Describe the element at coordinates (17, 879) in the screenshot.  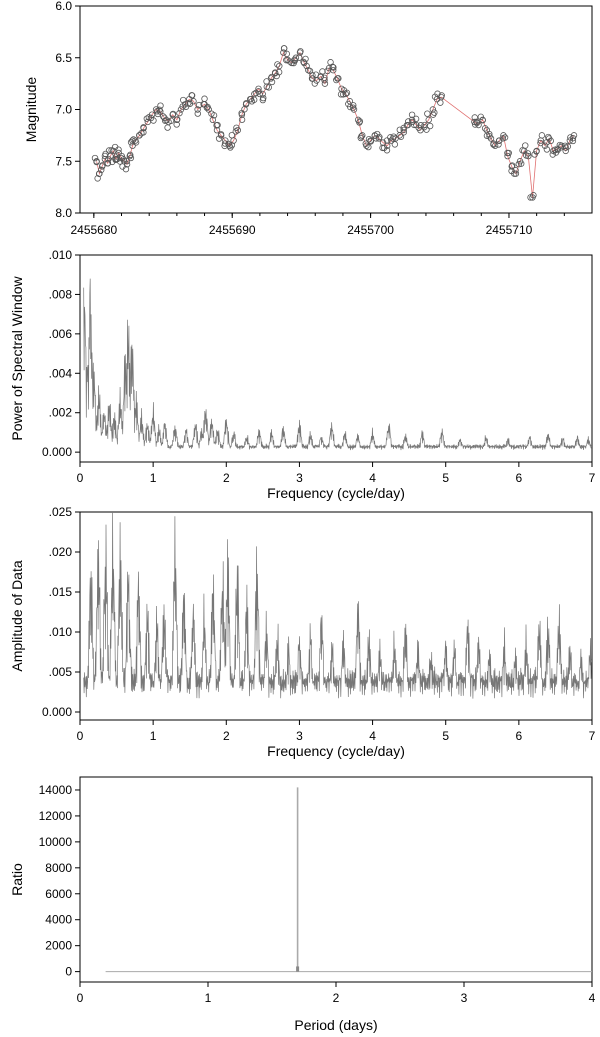
I see `y-axis-label: Ratio` at that location.